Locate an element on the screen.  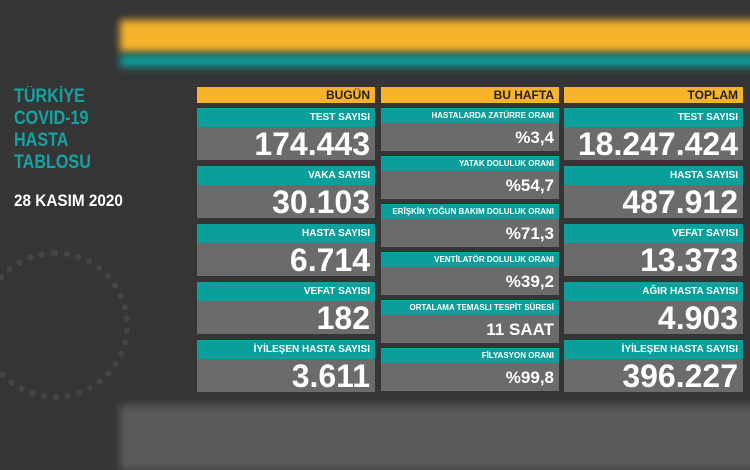
stat-card: VEFAT SAYISI 13.373 is located at coordinates (653, 251).